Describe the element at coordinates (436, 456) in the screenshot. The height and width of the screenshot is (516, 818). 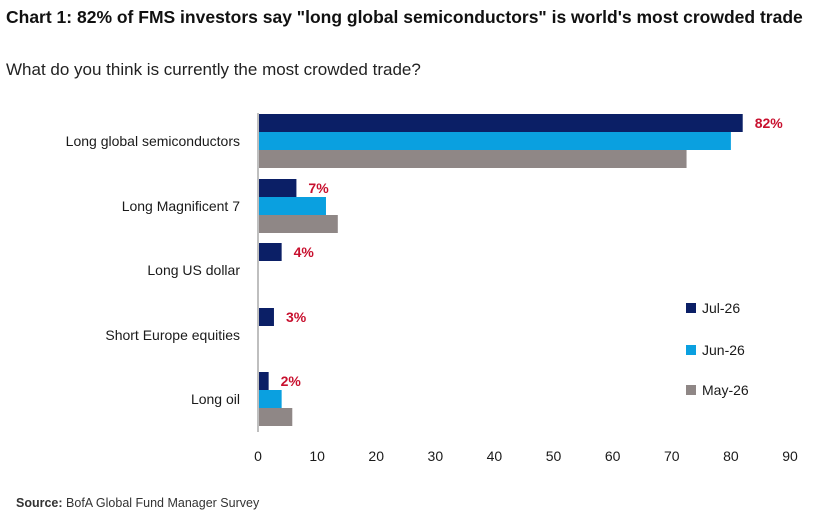
I see `x-tick-label: 30` at that location.